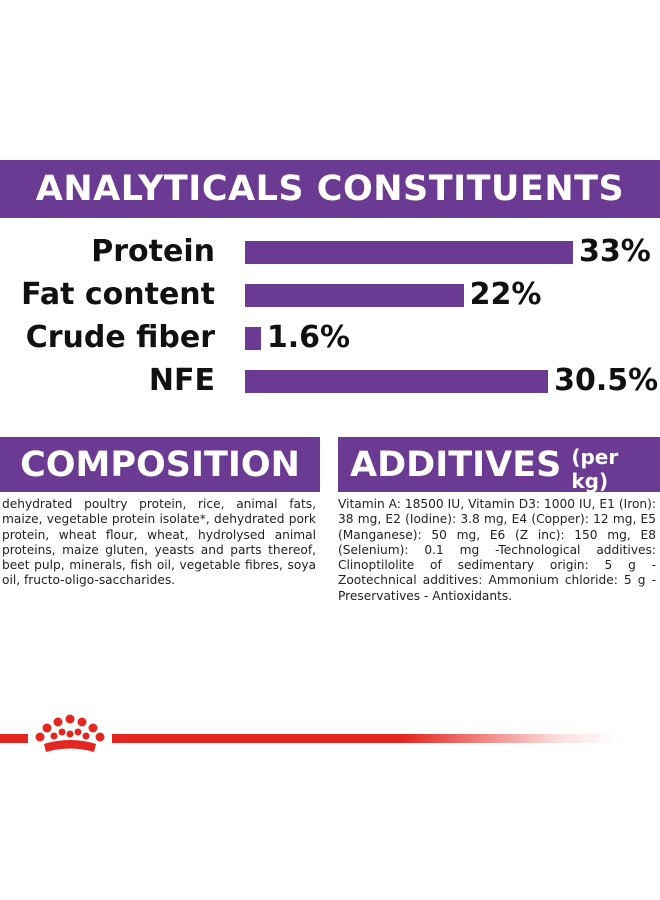 The height and width of the screenshot is (900, 660). What do you see at coordinates (308, 337) in the screenshot?
I see `analytical-value: 1.6%` at bounding box center [308, 337].